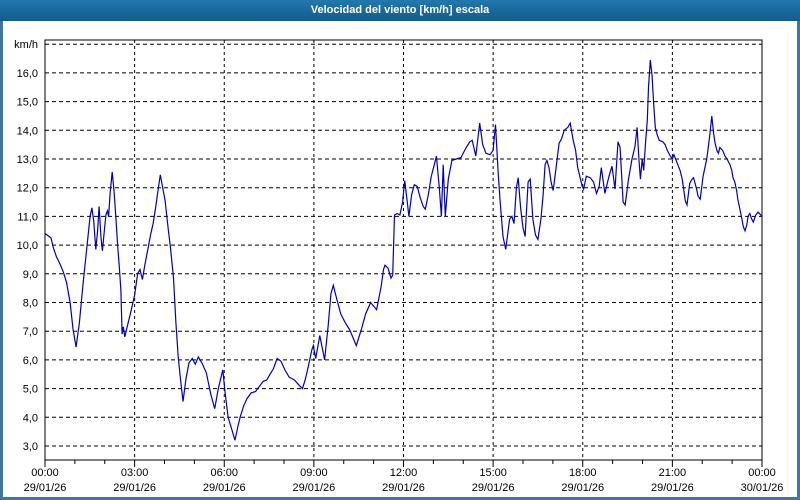 The width and height of the screenshot is (800, 500). I want to click on x-tick-time-label: 21:00, so click(673, 473).